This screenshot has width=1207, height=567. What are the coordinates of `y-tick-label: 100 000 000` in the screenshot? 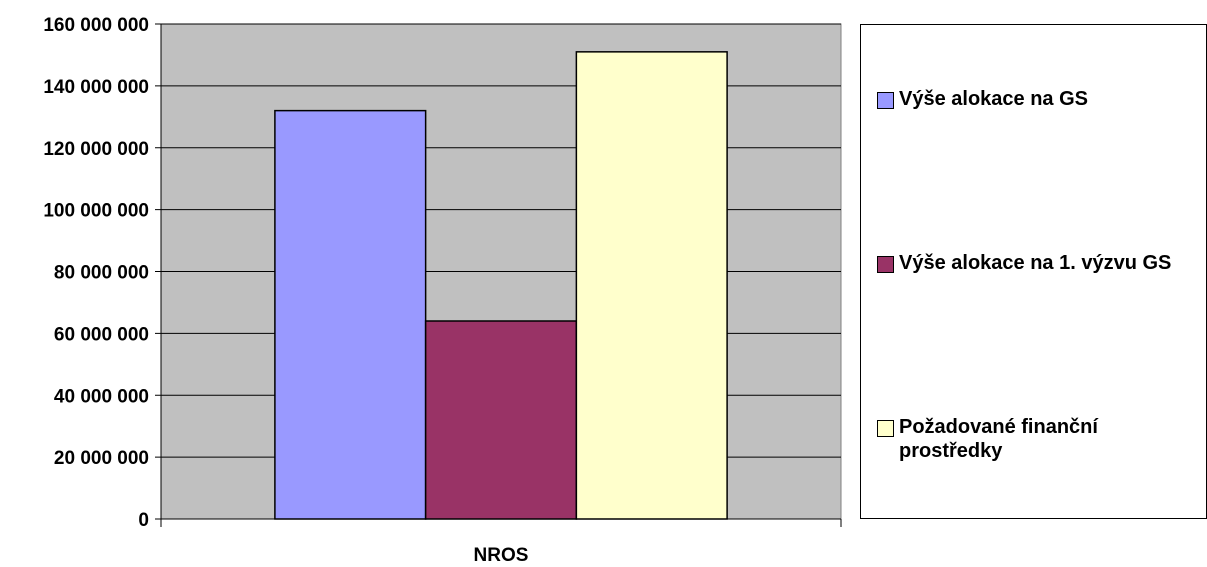 It's located at (96, 211).